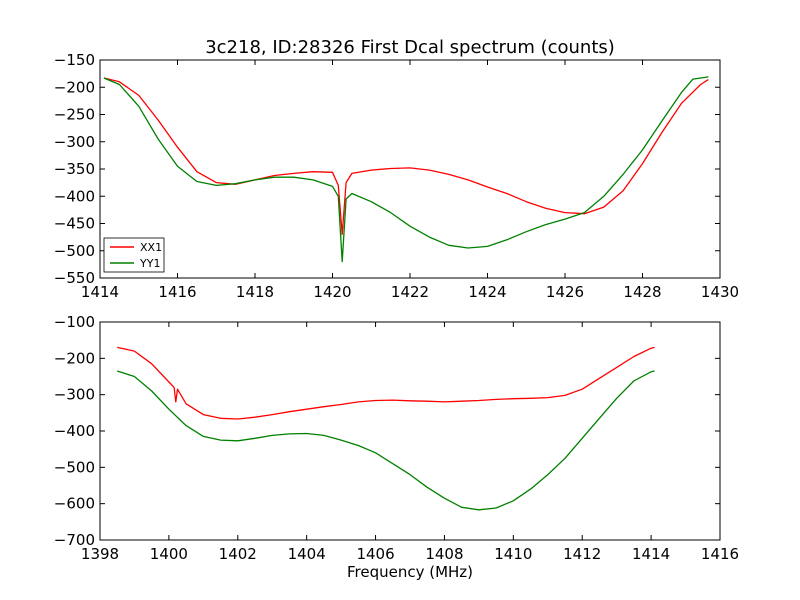  What do you see at coordinates (255, 292) in the screenshot?
I see `x-tick-label: 1418` at bounding box center [255, 292].